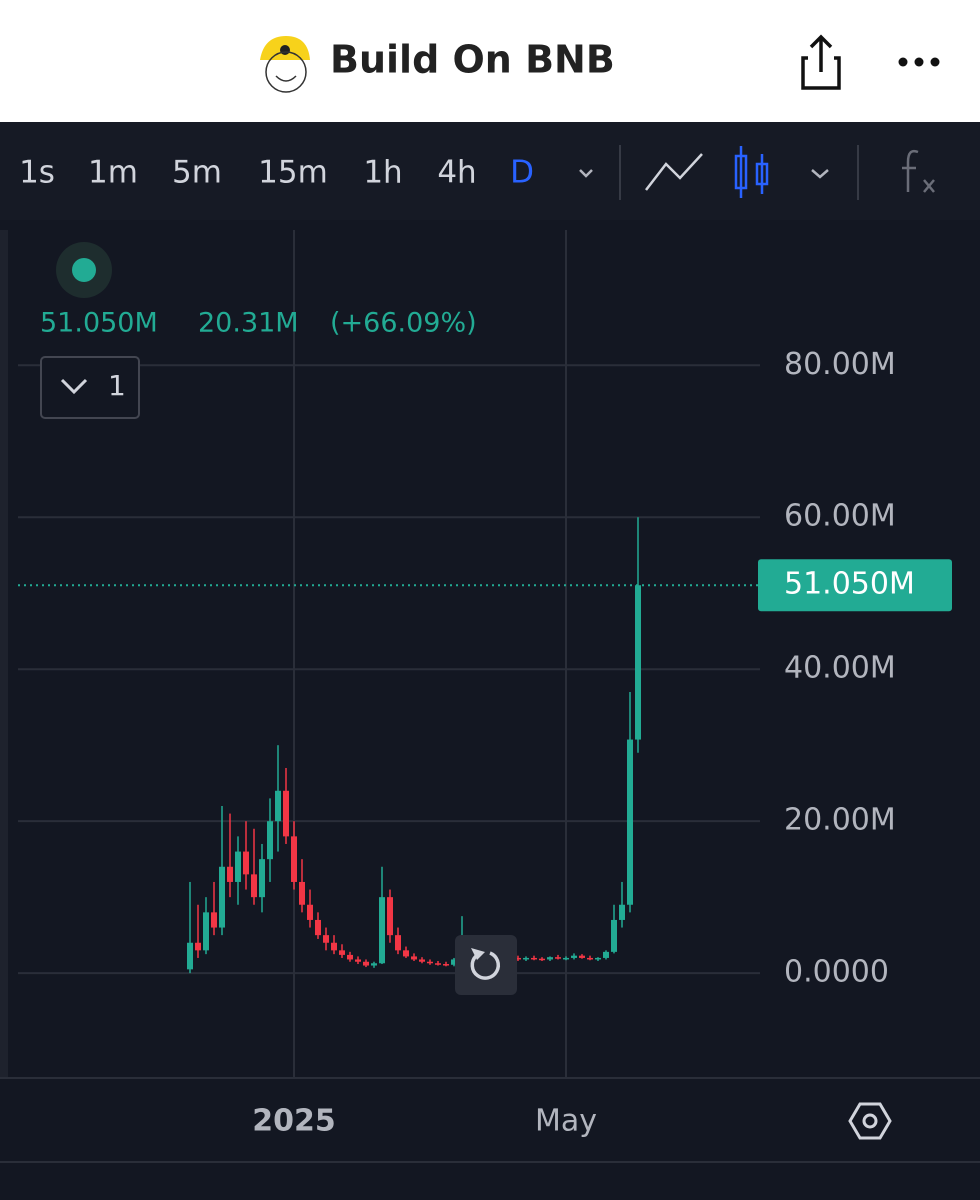  What do you see at coordinates (674, 172) in the screenshot?
I see `line-style-button` at bounding box center [674, 172].